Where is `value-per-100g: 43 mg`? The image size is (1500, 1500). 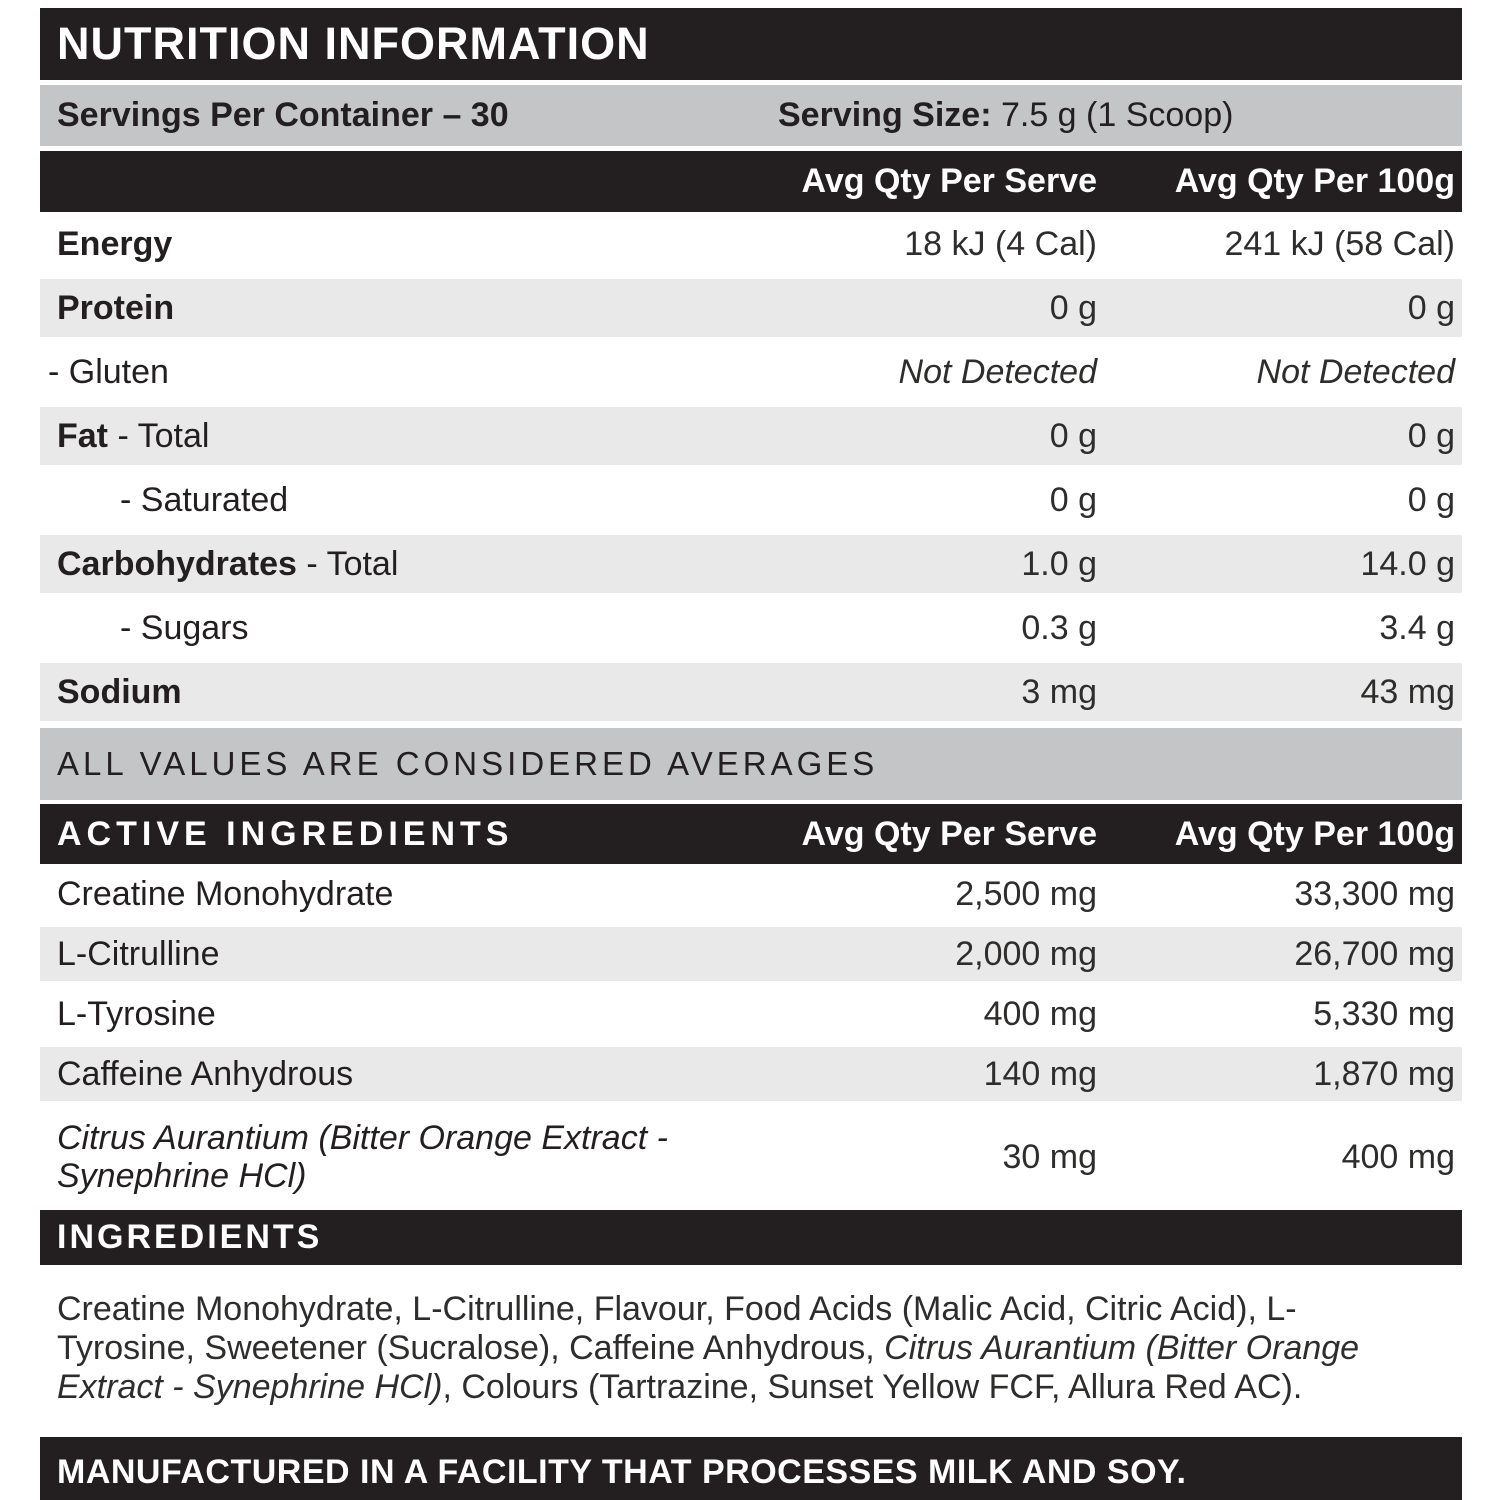 value-per-100g: 43 mg is located at coordinates (1408, 691).